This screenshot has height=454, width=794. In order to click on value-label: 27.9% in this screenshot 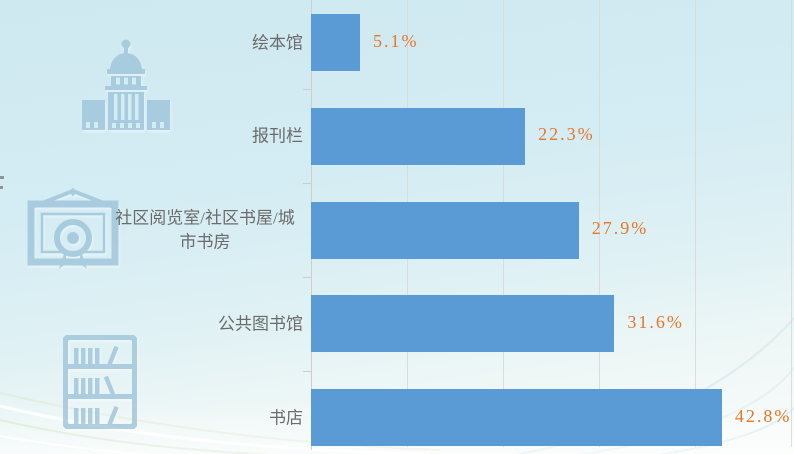, I will do `click(620, 228)`.